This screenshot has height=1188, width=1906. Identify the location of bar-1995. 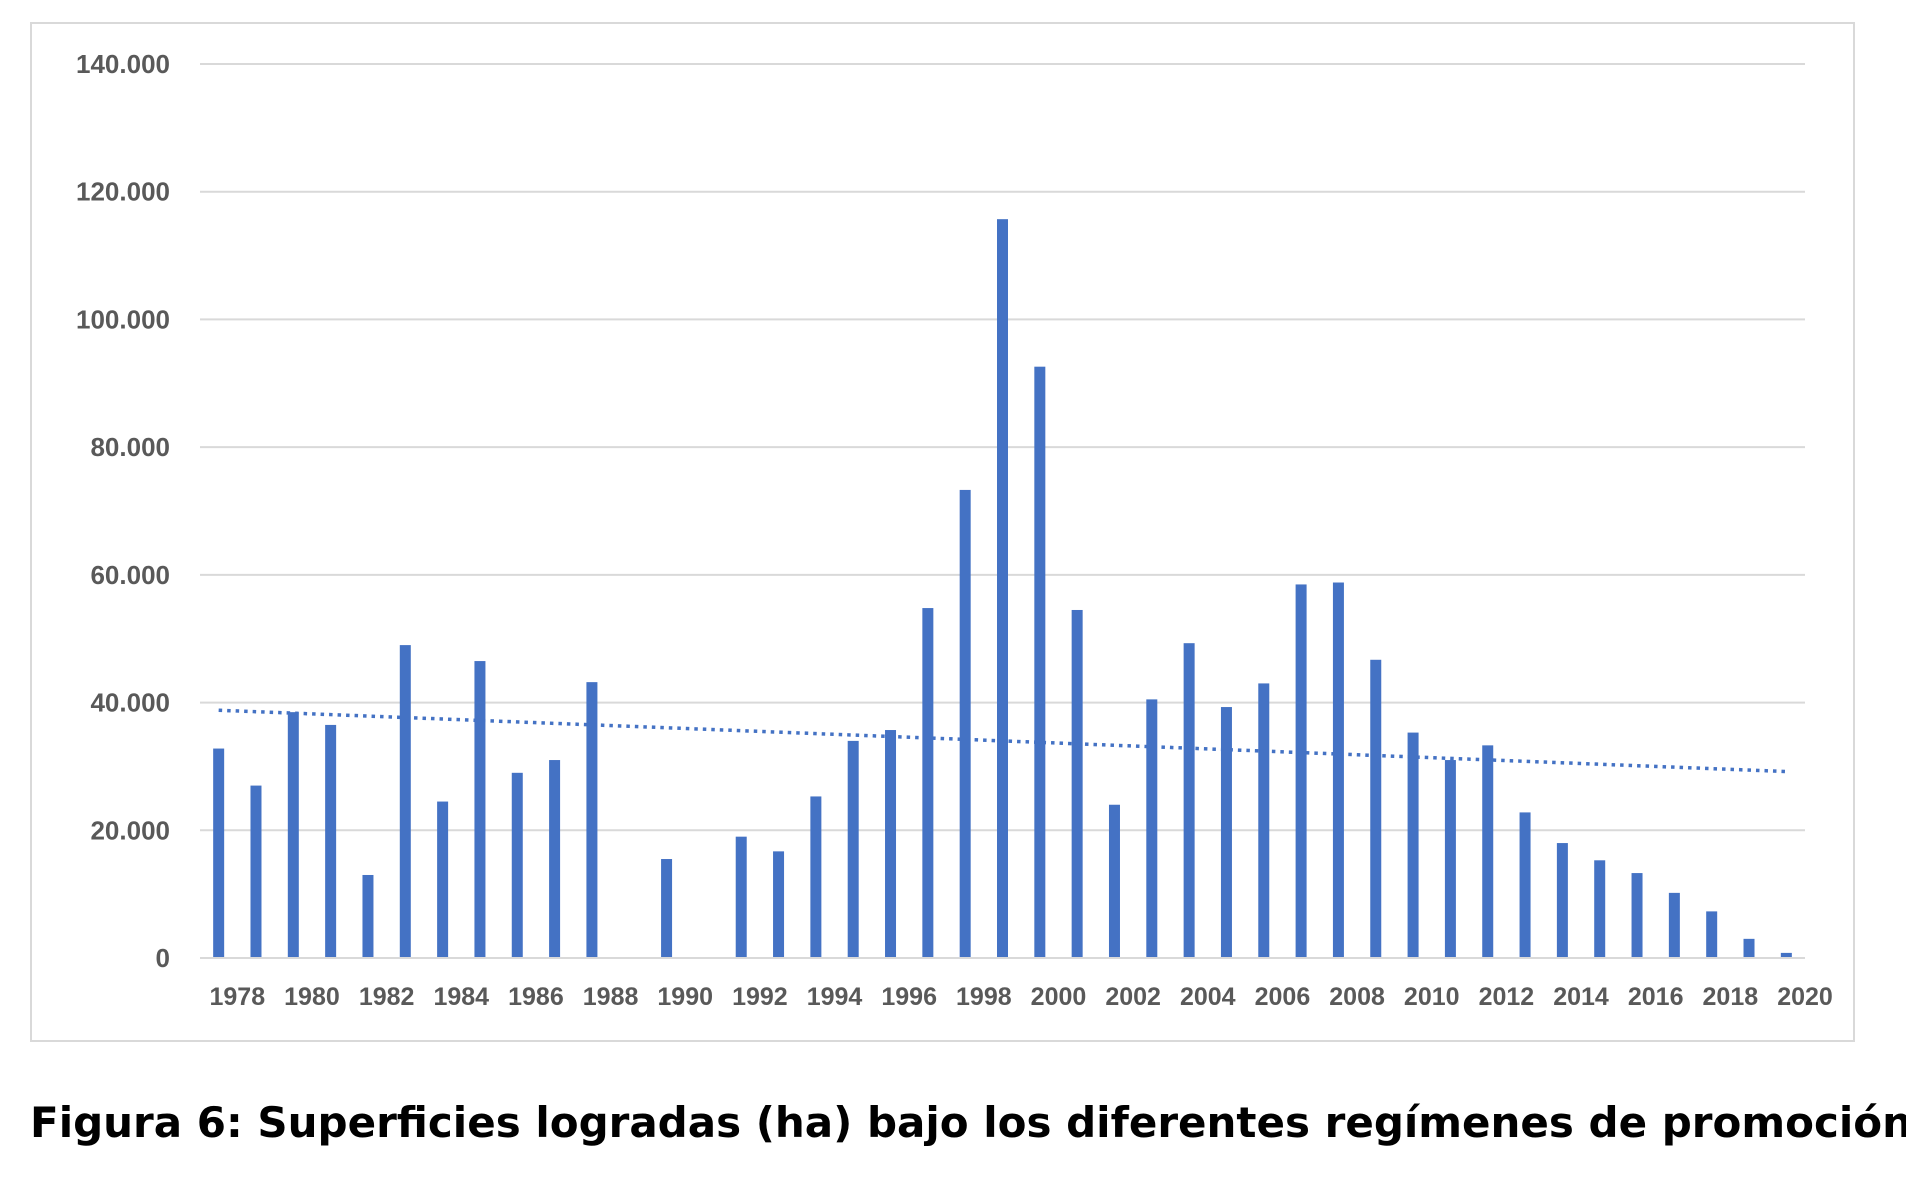
(853, 849).